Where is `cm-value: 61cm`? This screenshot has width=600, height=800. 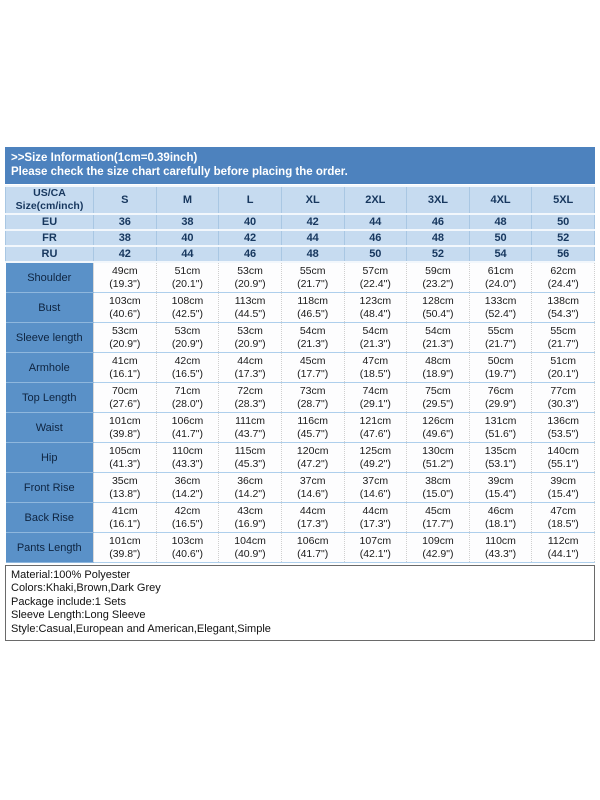
cm-value: 61cm is located at coordinates (500, 270).